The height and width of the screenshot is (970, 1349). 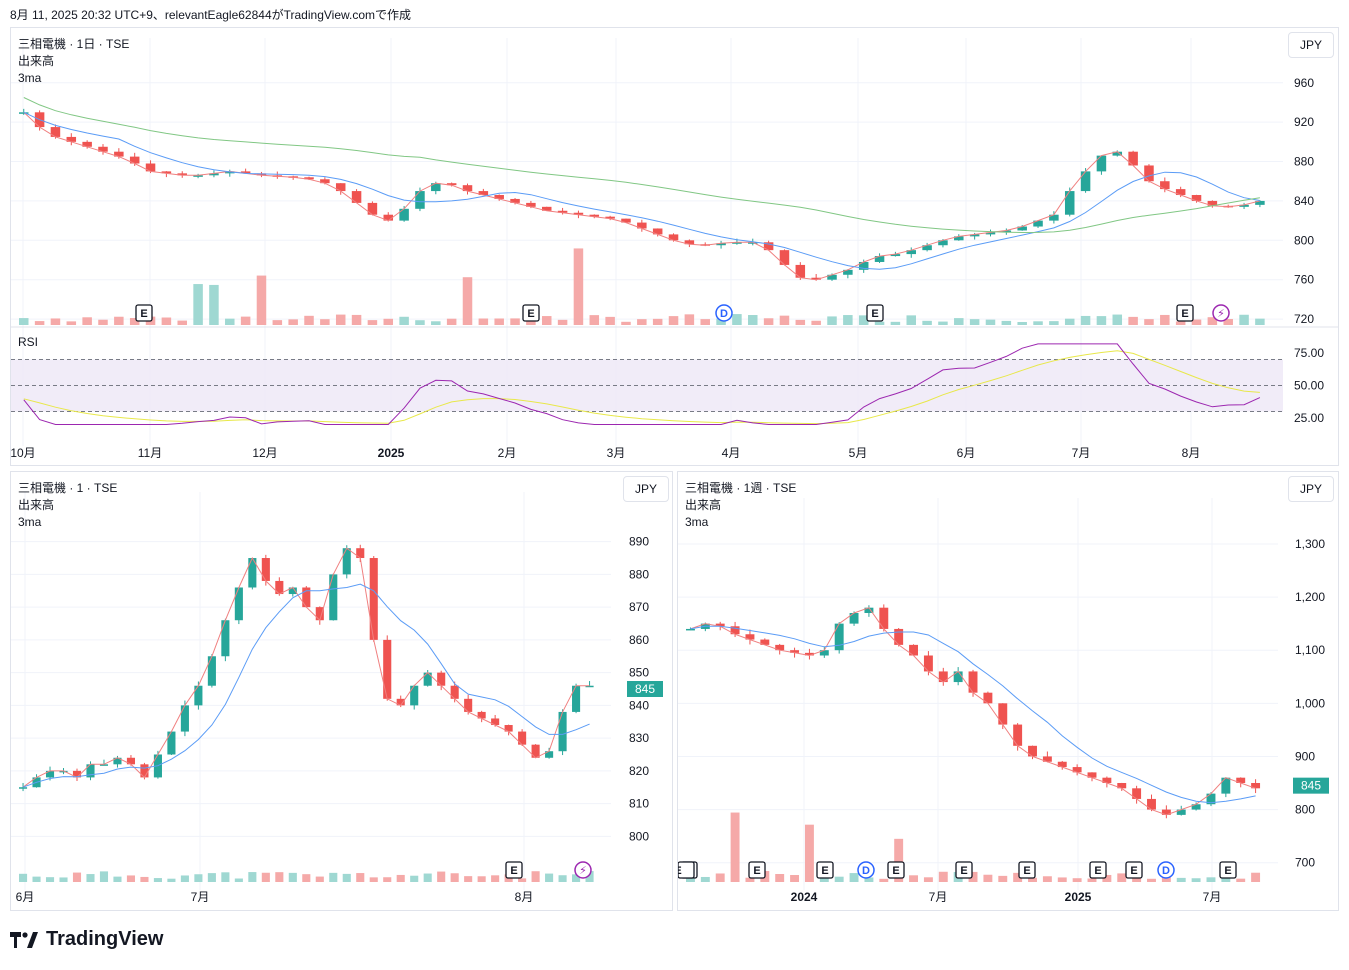 What do you see at coordinates (973, 714) in the screenshot?
I see `ma-mid-line` at bounding box center [973, 714].